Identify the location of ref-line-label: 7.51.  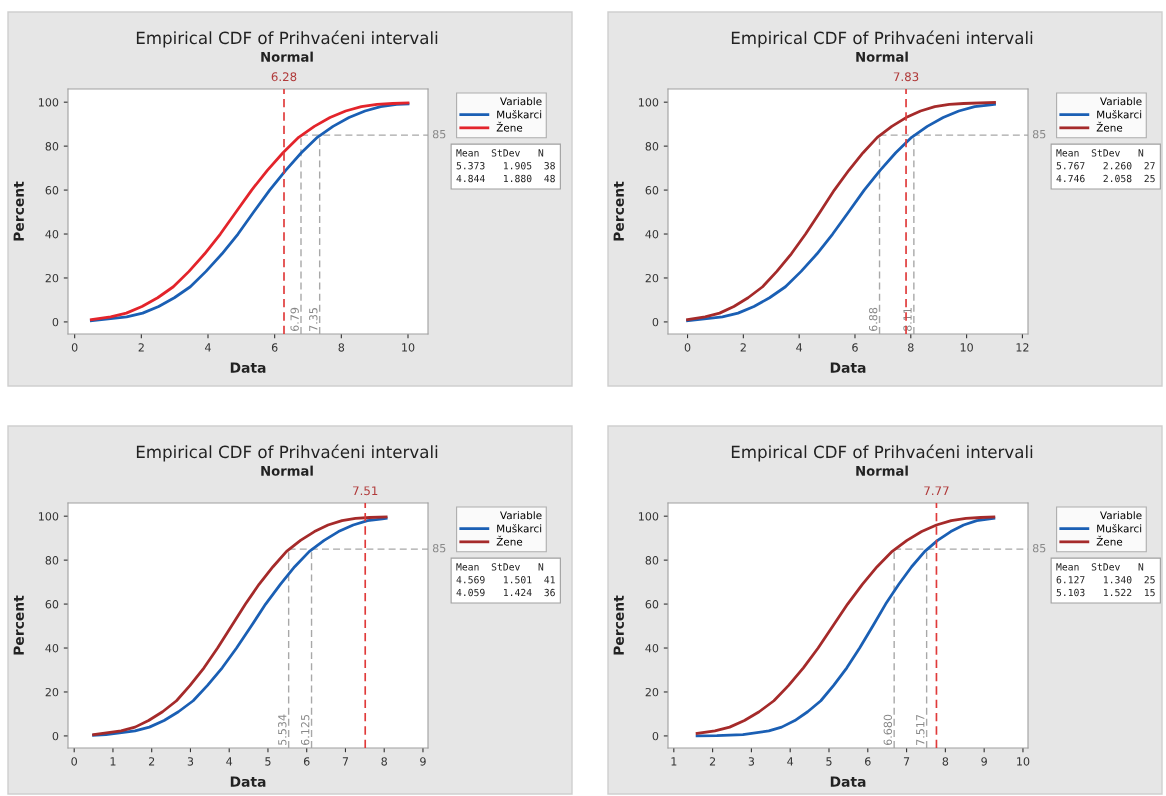
(365, 491).